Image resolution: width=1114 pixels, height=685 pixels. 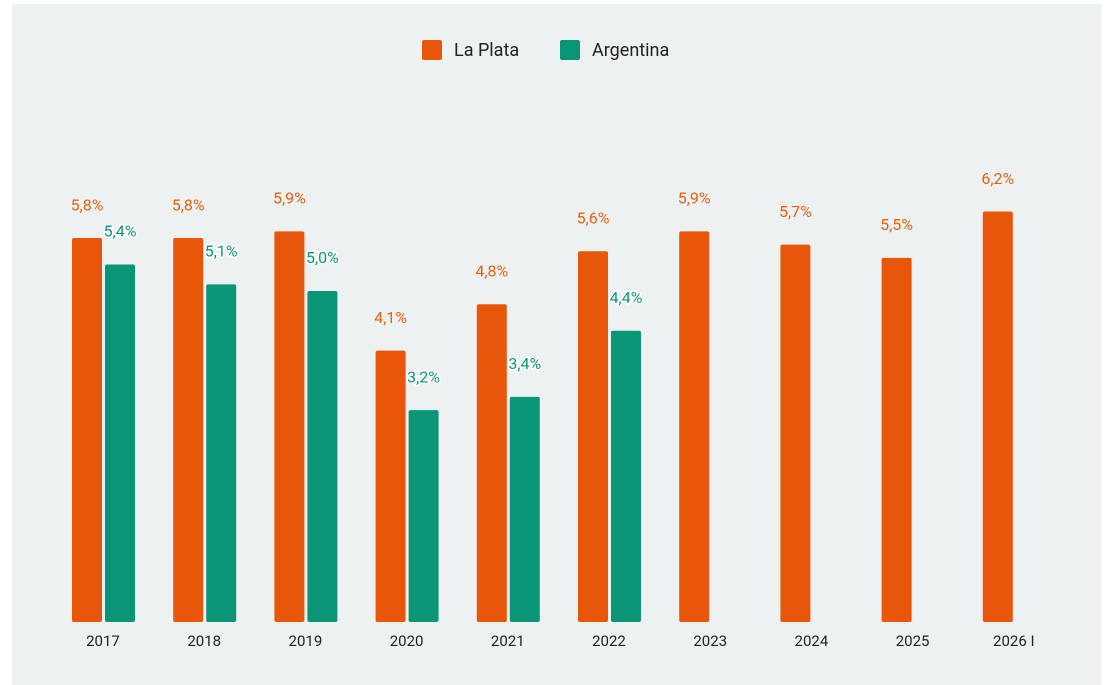 What do you see at coordinates (710, 641) in the screenshot?
I see `x-tick-label: 2023` at bounding box center [710, 641].